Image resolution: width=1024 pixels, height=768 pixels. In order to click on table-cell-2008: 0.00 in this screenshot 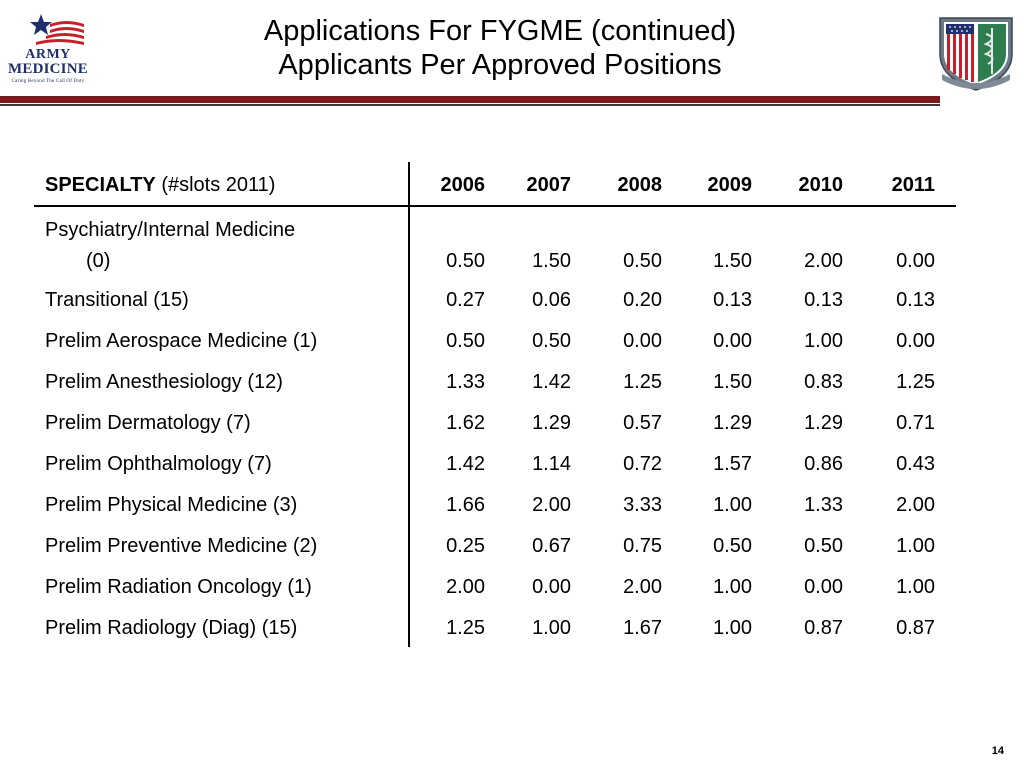, I will do `click(642, 341)`.